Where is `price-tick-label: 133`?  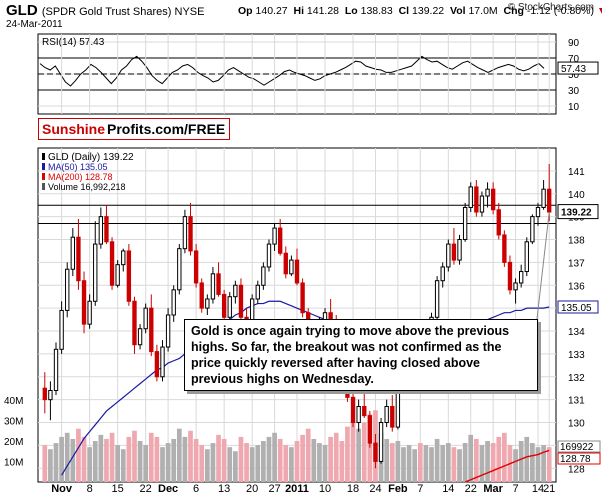
price-tick-label: 133 is located at coordinates (576, 355).